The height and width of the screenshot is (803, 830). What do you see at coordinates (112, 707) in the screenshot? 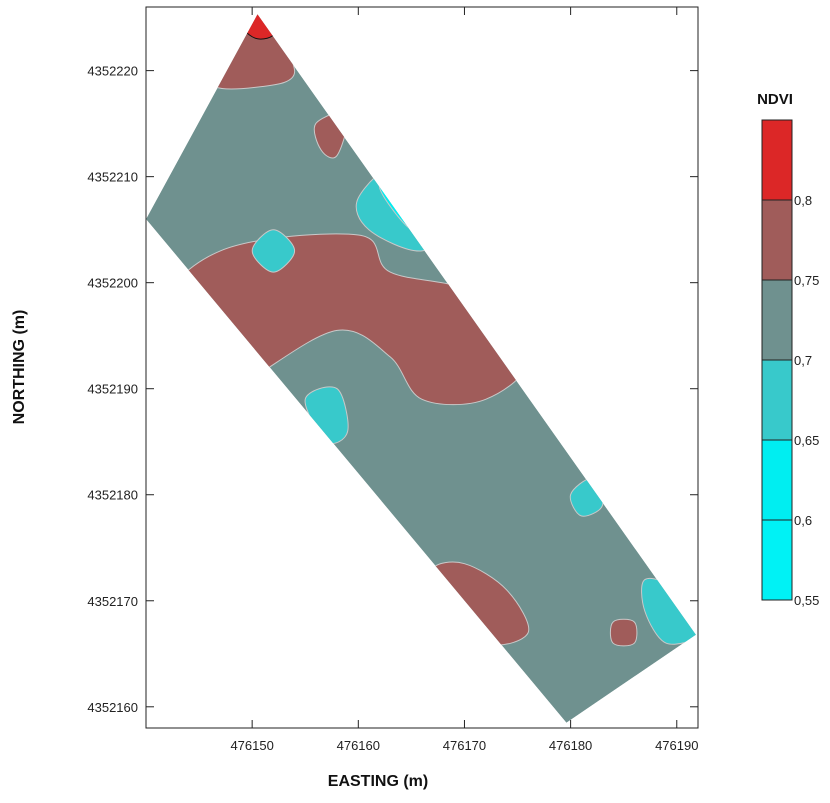
I see `y-tick-label: 4352160` at bounding box center [112, 707].